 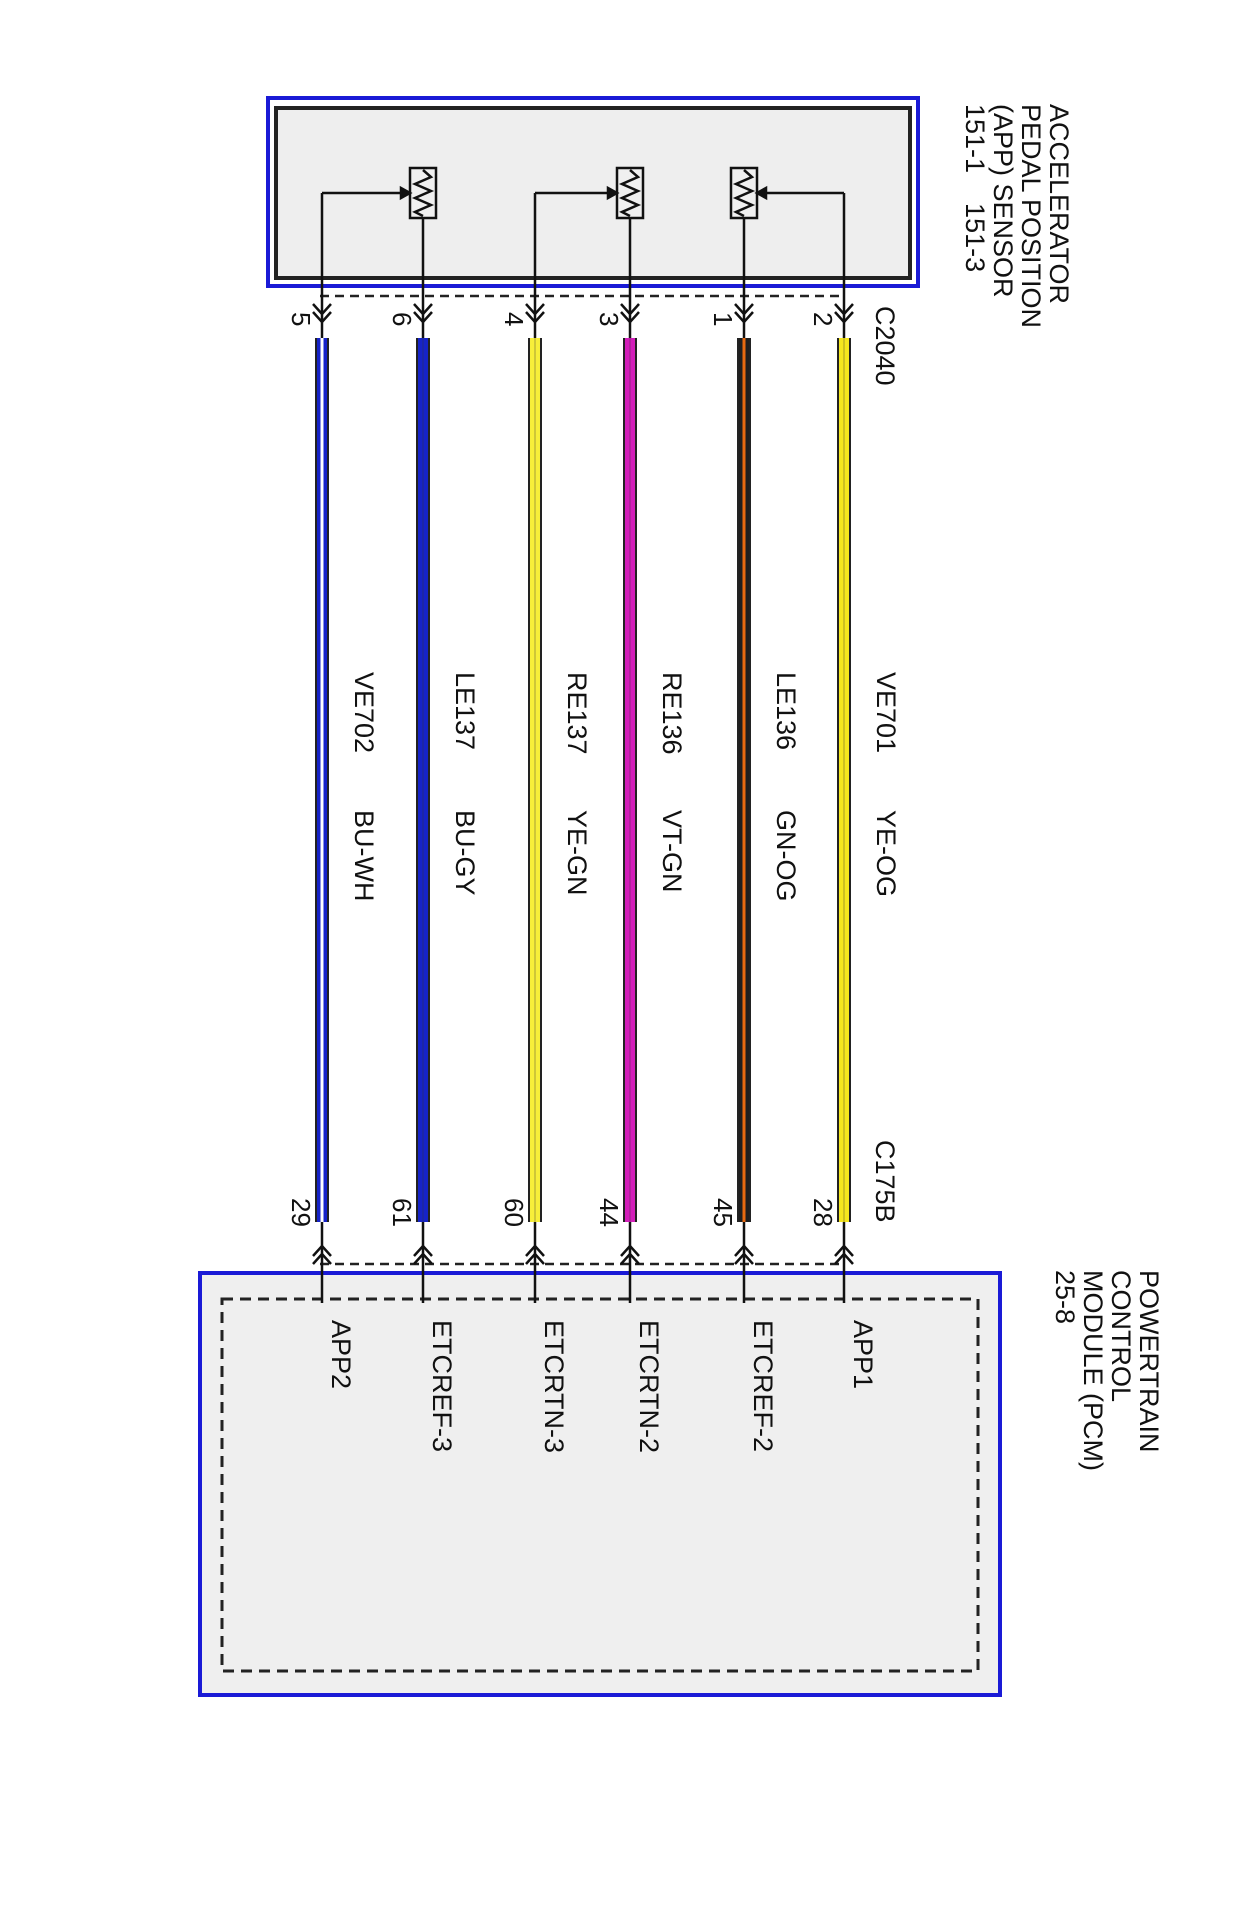 What do you see at coordinates (1093, 1370) in the screenshot?
I see `pcm-title-line-3: MODULE (PCM)` at bounding box center [1093, 1370].